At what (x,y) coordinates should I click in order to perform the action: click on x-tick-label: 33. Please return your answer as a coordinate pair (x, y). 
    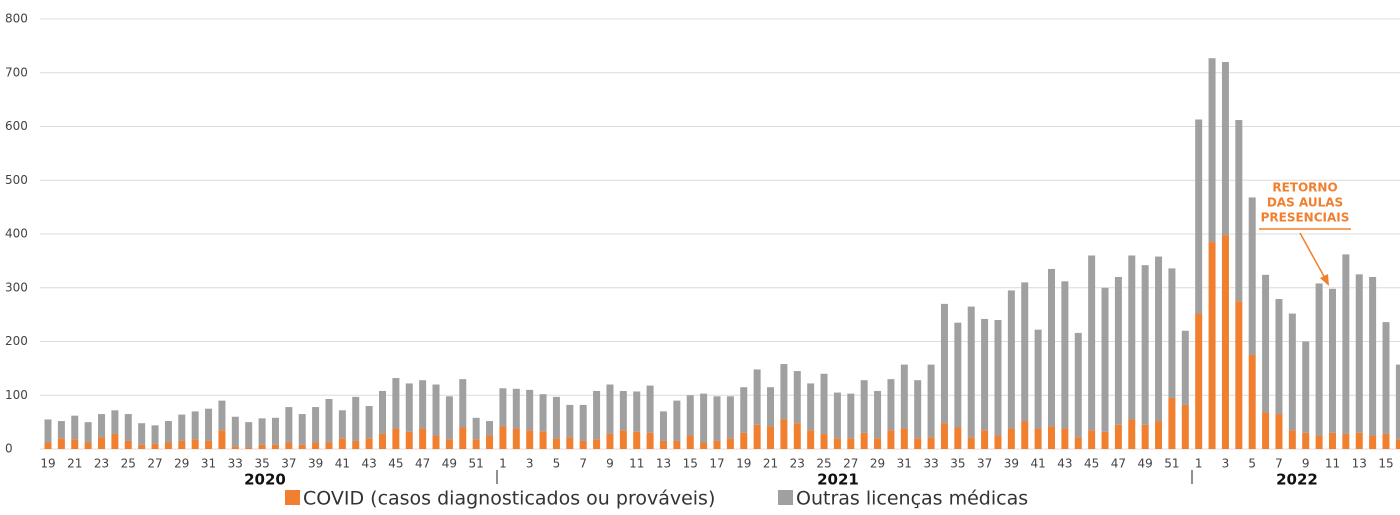
    Looking at the image, I should click on (930, 464).